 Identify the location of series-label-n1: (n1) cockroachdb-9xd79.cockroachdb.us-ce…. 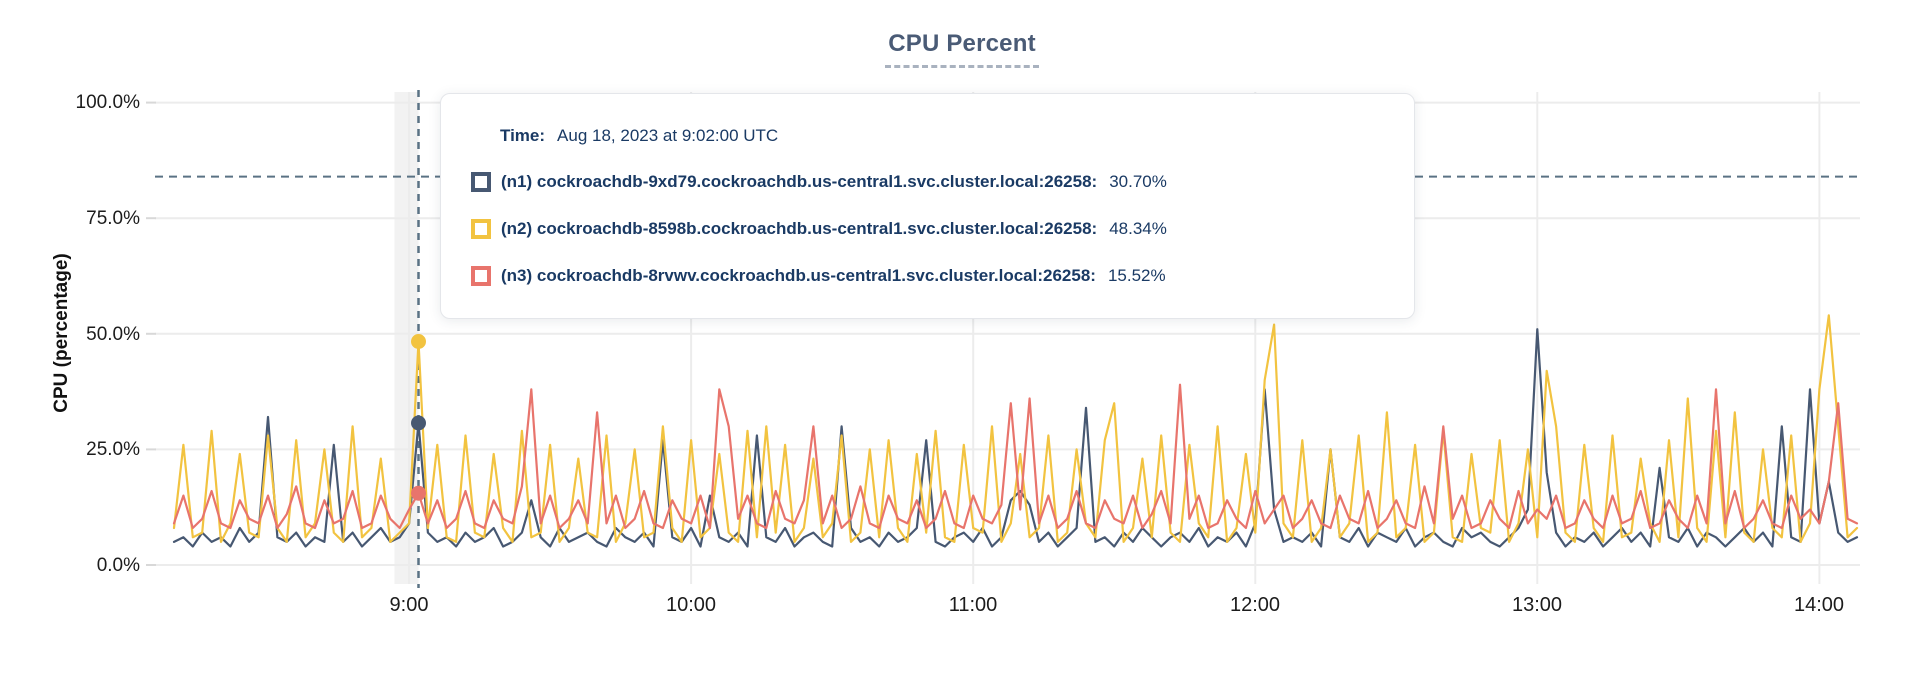
(799, 181).